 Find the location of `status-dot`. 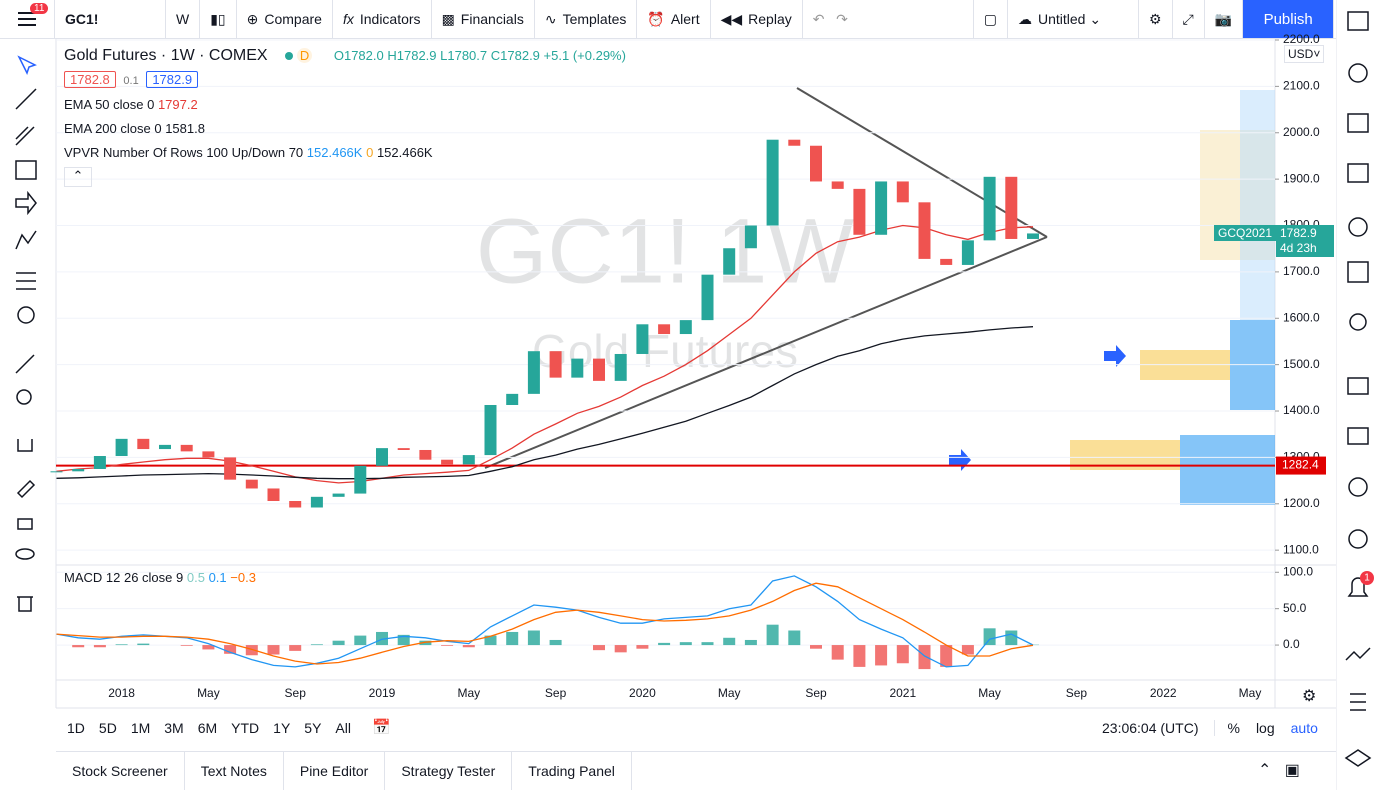

status-dot is located at coordinates (289, 56).